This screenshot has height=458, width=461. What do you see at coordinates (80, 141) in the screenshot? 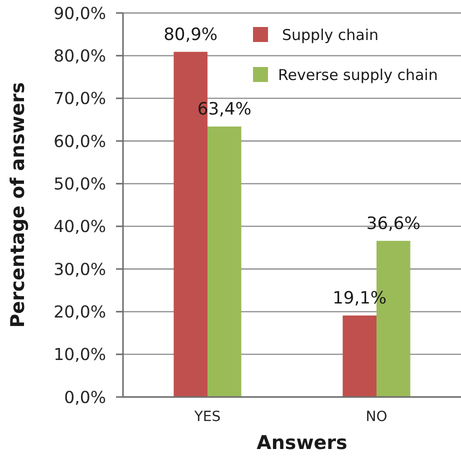
I see `y-tick-label: 60,0%` at bounding box center [80, 141].